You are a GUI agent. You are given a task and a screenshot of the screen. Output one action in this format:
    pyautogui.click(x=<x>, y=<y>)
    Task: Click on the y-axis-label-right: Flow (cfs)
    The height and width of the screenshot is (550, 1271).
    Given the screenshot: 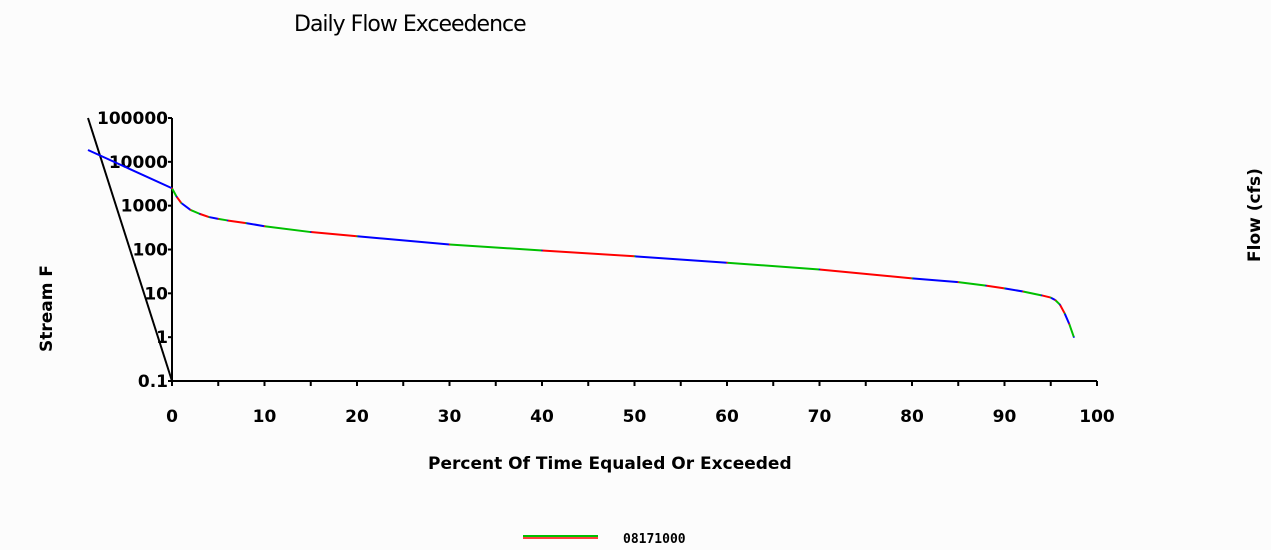 What is the action you would take?
    pyautogui.click(x=1255, y=215)
    